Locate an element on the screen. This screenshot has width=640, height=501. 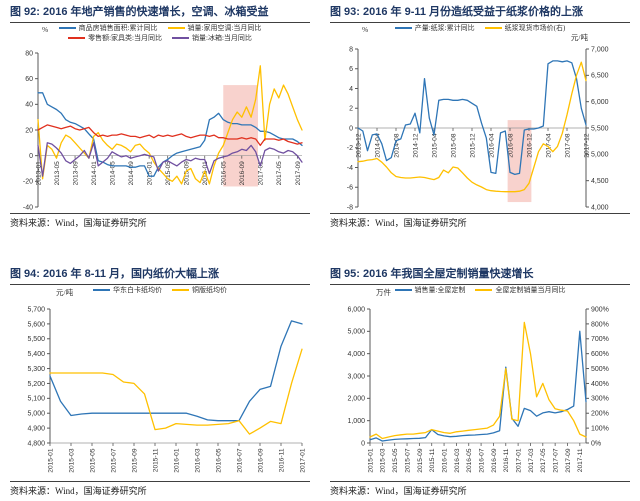
svg-text: 5,300 is located at coordinates (36, 369).